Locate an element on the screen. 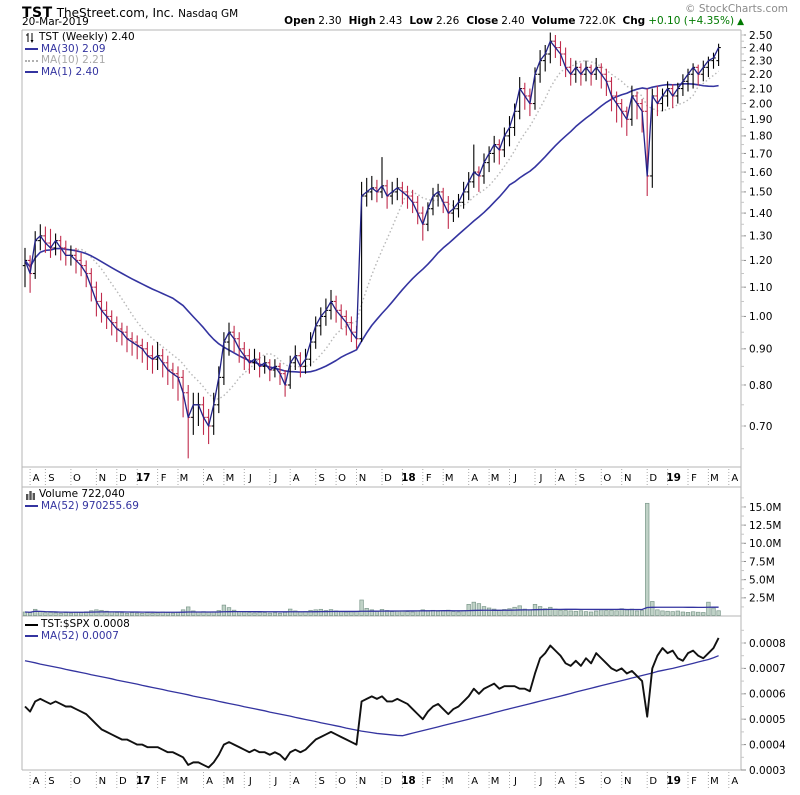  volume-axis-label: 10.0M is located at coordinates (765, 544).